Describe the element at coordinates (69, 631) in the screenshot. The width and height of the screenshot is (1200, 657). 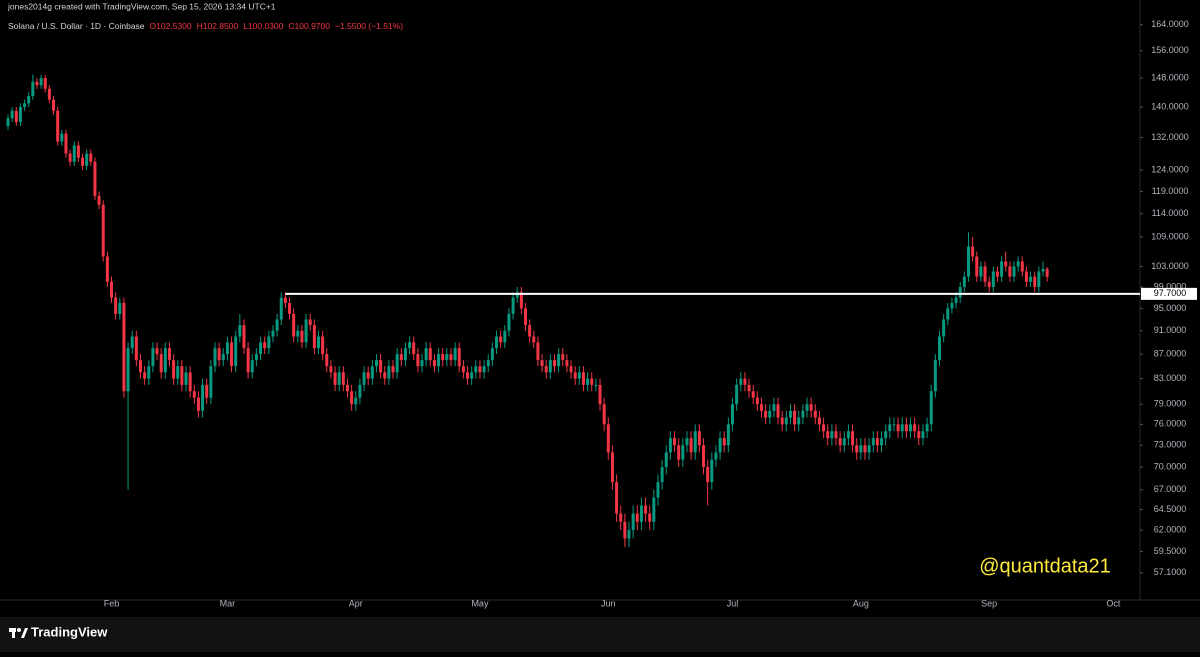
I see `brand: TradingView` at that location.